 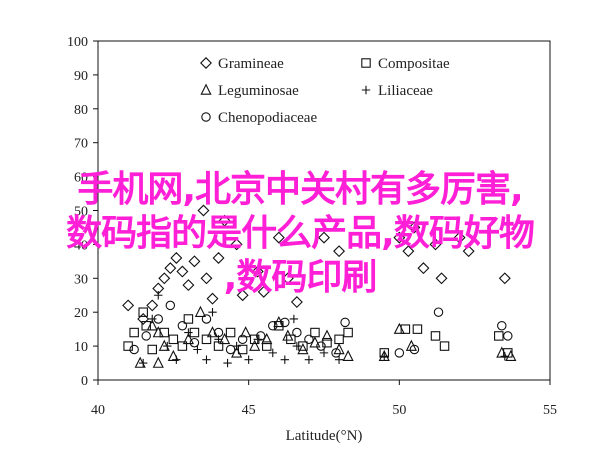 What do you see at coordinates (81, 212) in the screenshot?
I see `y-tick-label: 50` at bounding box center [81, 212].